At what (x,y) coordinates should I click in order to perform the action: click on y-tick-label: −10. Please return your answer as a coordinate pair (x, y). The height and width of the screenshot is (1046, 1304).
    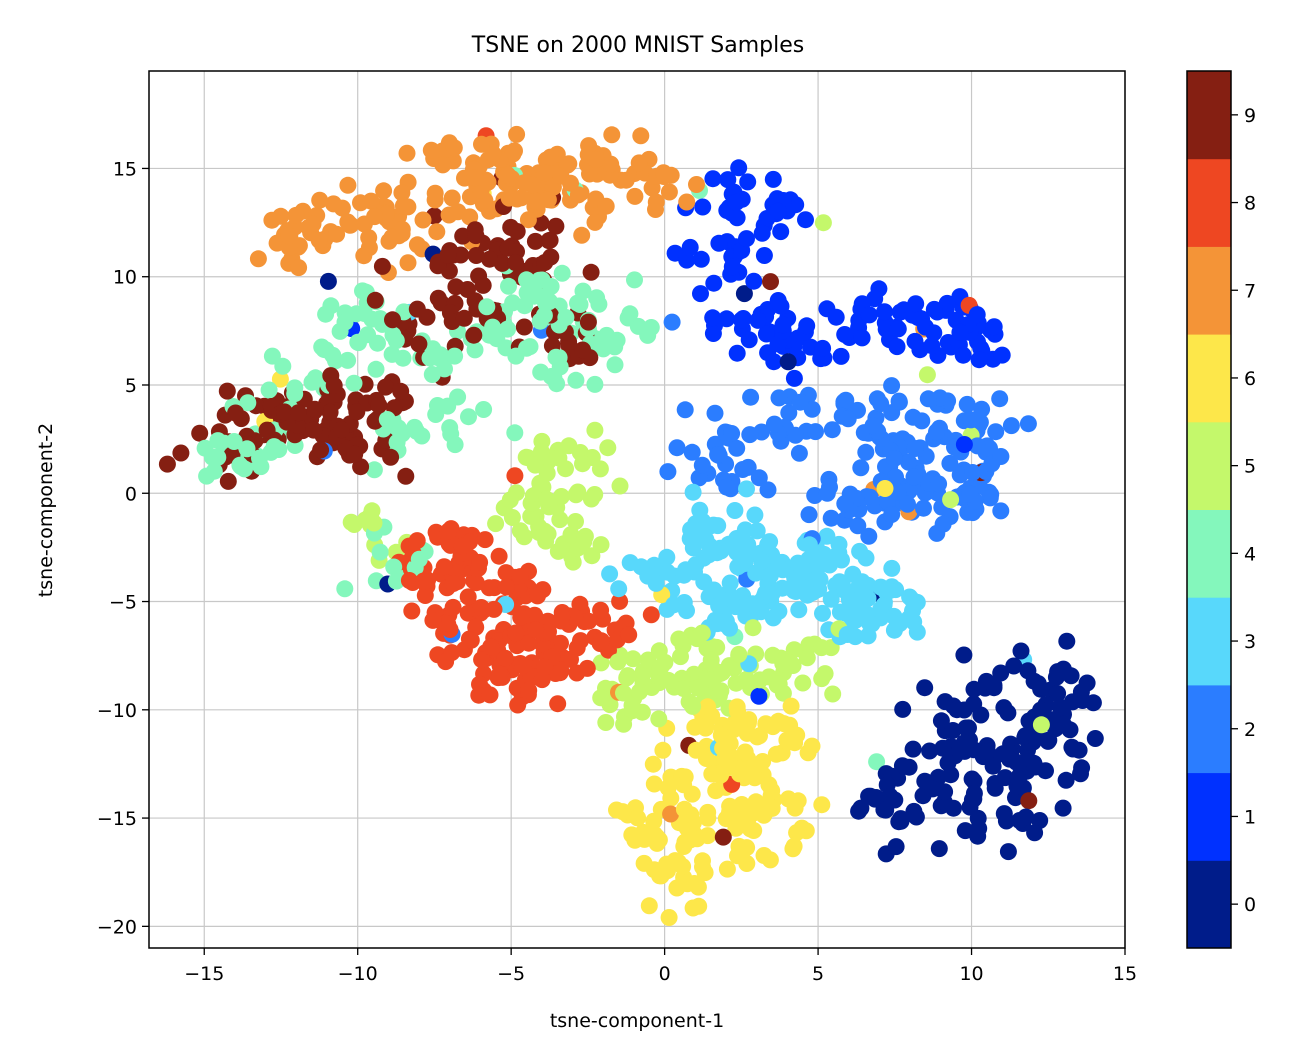
    Looking at the image, I should click on (117, 711).